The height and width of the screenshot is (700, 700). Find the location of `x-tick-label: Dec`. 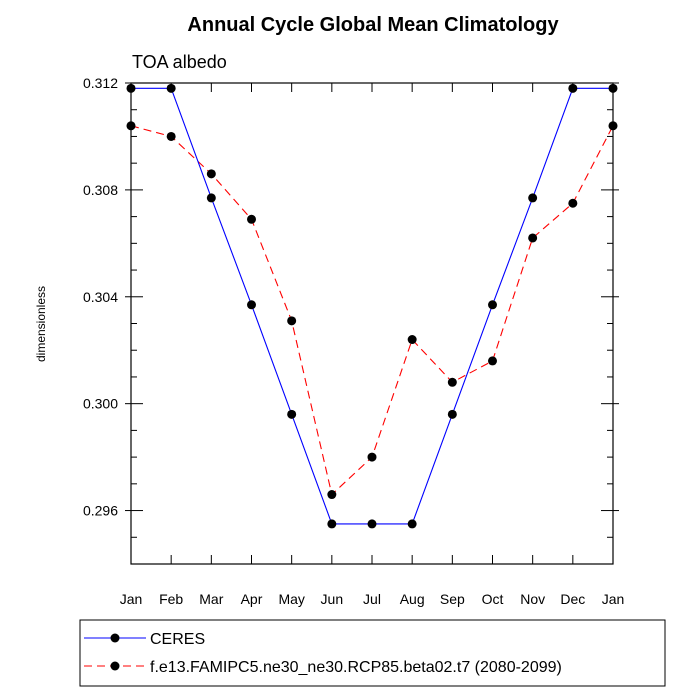

x-tick-label: Dec is located at coordinates (572, 599).